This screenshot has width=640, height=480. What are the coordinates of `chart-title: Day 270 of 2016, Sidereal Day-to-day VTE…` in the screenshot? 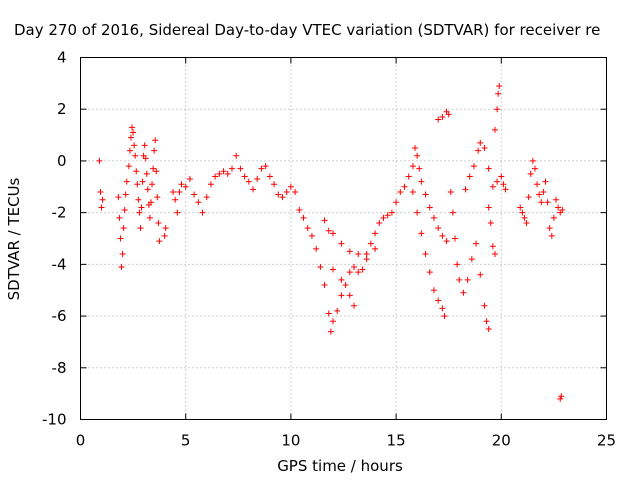 It's located at (307, 30).